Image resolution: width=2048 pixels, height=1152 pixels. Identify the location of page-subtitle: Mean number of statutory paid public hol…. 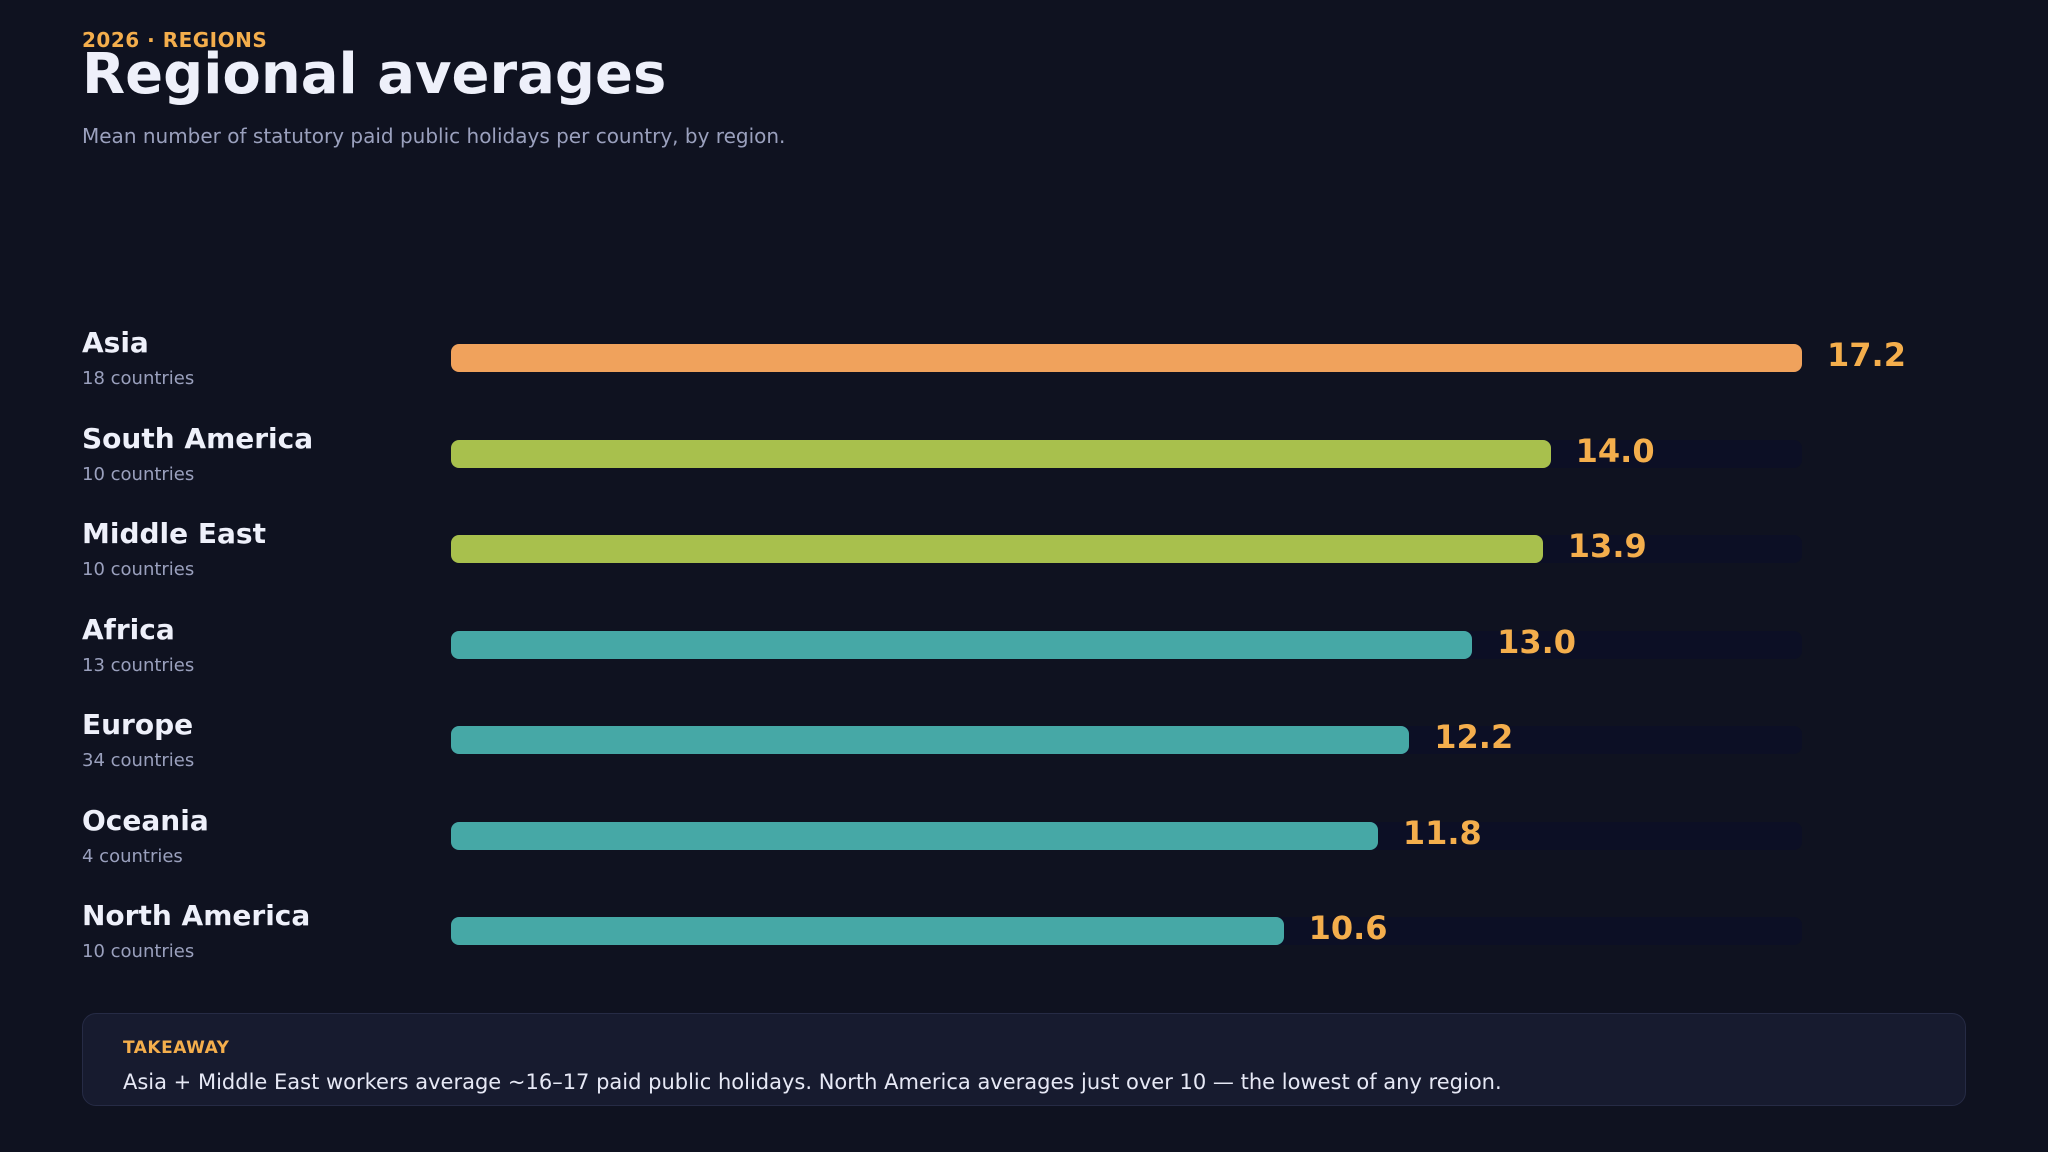
(434, 136).